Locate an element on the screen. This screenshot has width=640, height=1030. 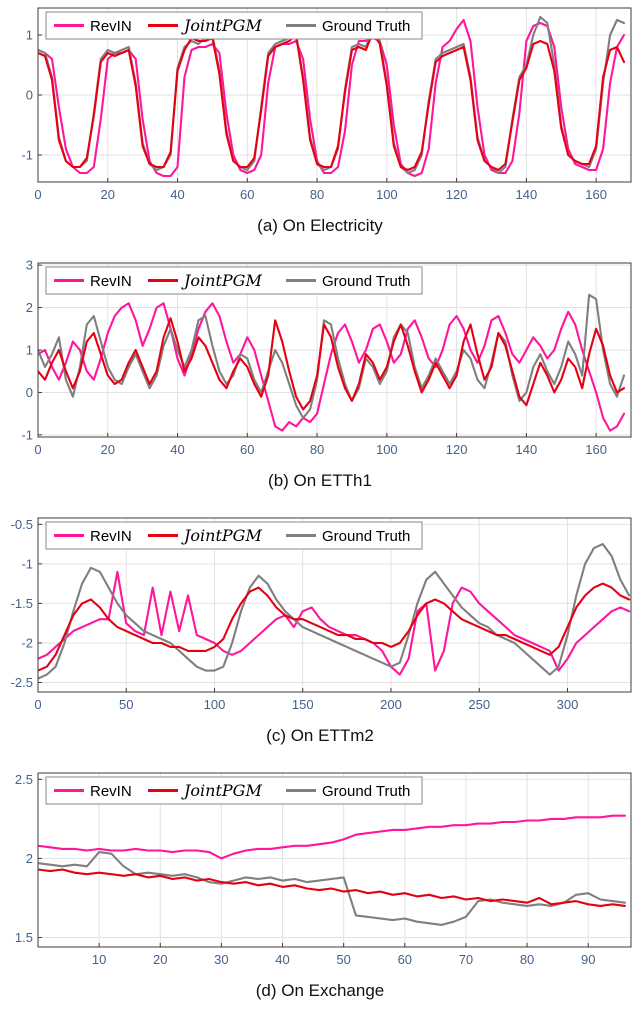
x-tick-label: 30 is located at coordinates (221, 959).